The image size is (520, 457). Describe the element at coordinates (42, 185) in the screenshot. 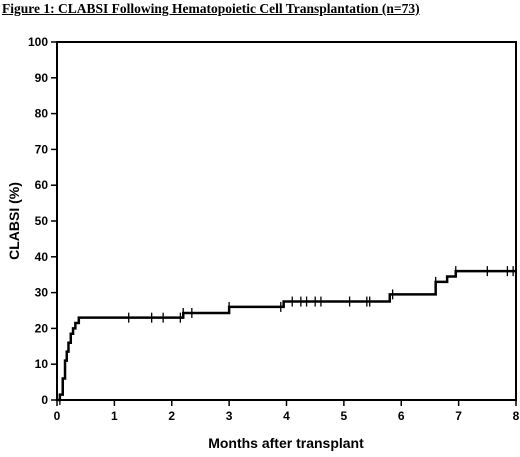

I see `y-tick-label: 60` at that location.